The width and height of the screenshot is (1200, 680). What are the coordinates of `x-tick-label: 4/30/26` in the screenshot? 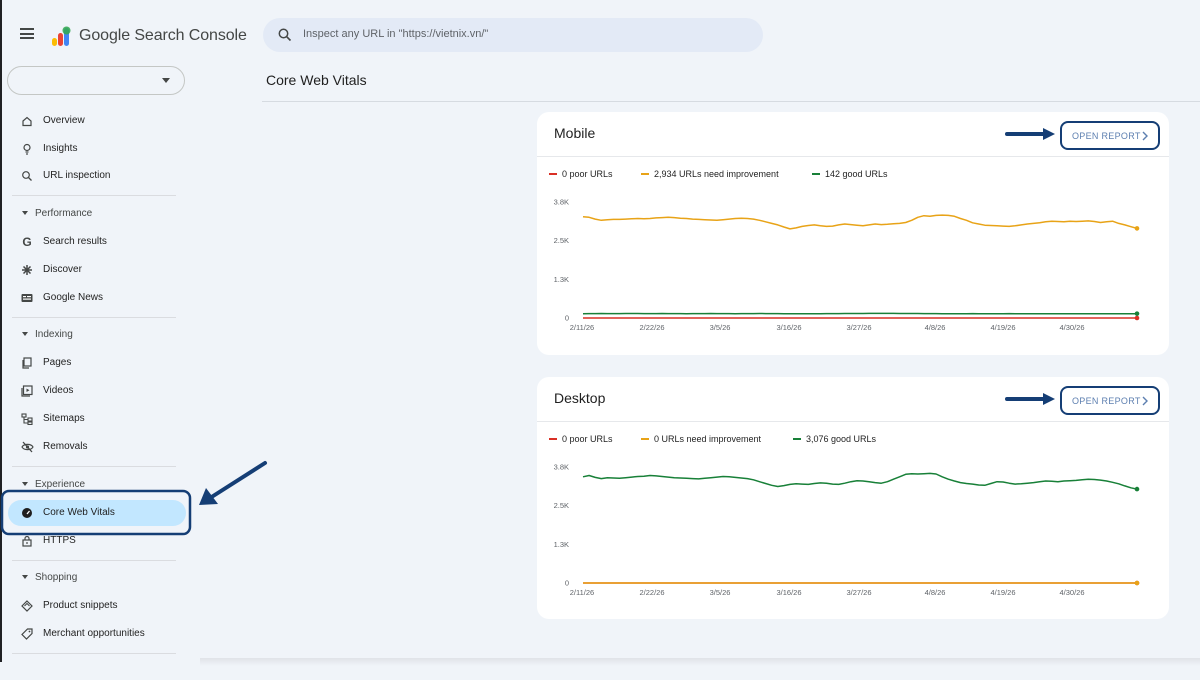 It's located at (1071, 327).